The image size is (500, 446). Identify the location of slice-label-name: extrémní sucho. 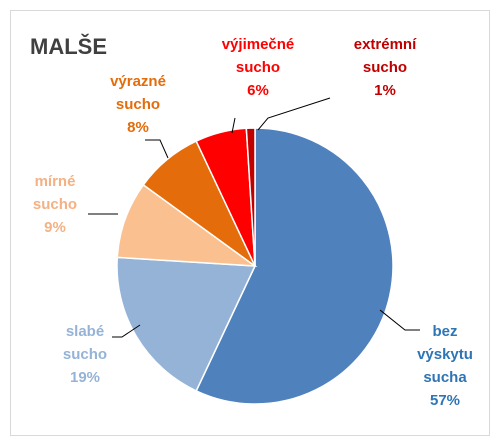
(385, 56).